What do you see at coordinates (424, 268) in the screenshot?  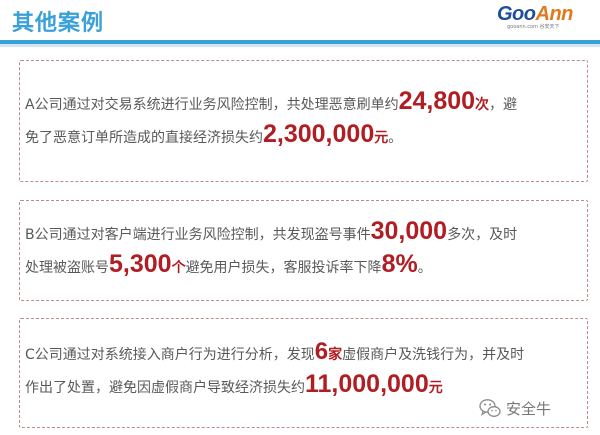 I see `case-b-line2-tail: 。` at bounding box center [424, 268].